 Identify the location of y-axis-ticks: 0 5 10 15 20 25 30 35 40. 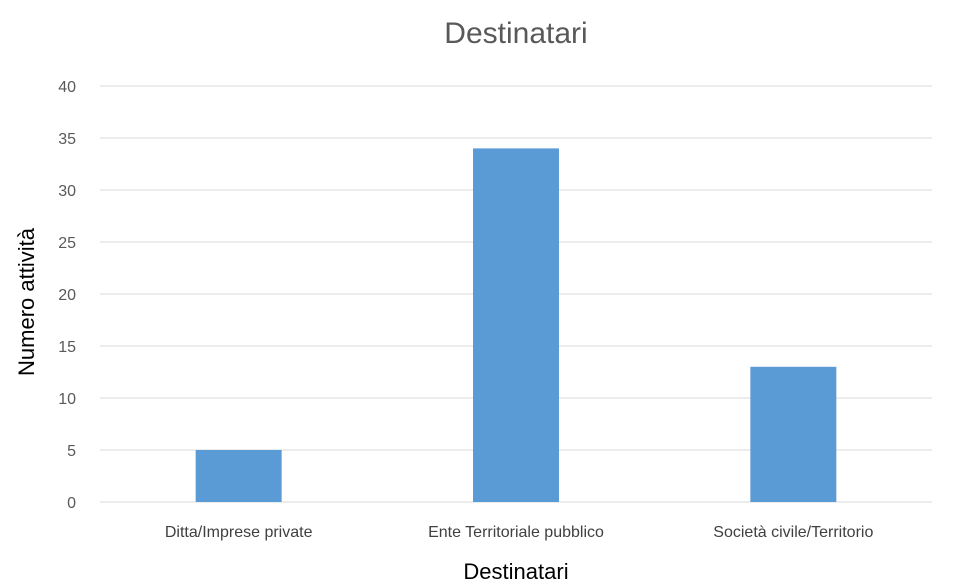
(67, 295).